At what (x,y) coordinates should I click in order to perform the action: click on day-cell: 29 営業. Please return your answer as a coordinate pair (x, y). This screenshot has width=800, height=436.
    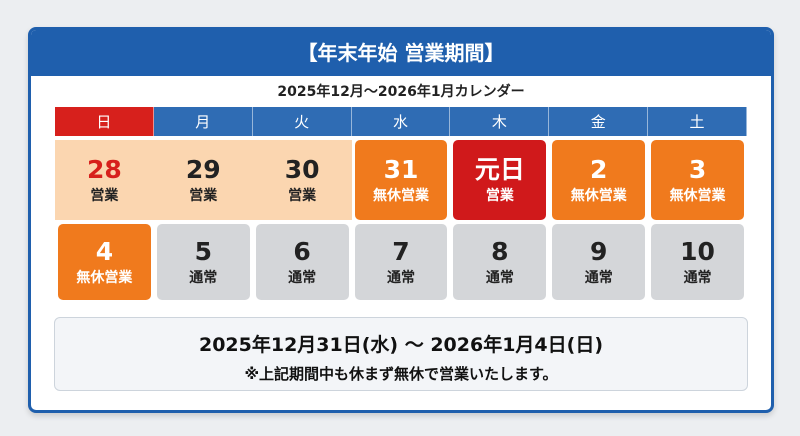
    Looking at the image, I should click on (203, 180).